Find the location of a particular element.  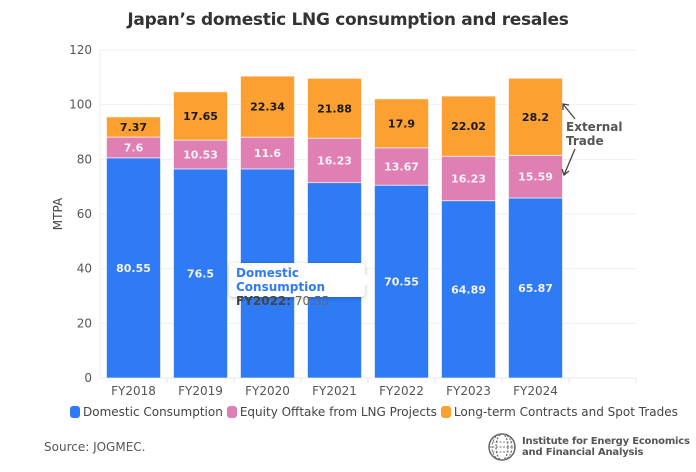

annotation-line-2: Trade is located at coordinates (585, 141).